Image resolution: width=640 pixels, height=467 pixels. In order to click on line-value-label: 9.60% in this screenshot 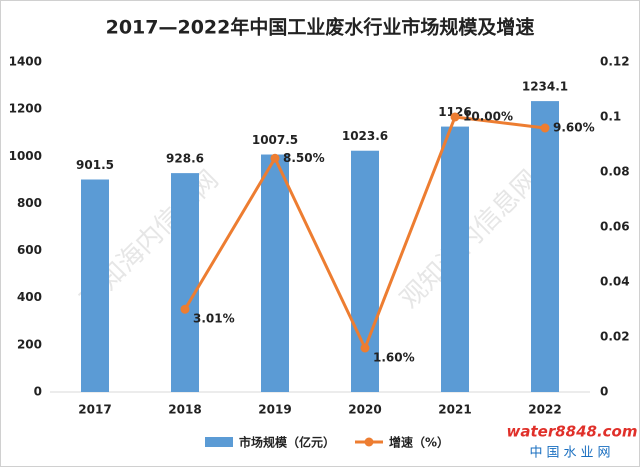, I will do `click(574, 128)`.